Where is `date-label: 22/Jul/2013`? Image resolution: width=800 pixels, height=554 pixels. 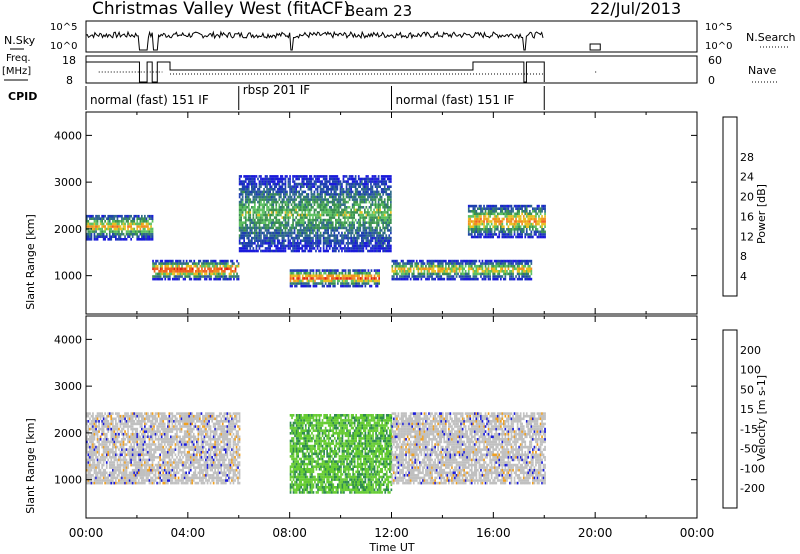 date-label: 22/Jul/2013 is located at coordinates (635, 9).